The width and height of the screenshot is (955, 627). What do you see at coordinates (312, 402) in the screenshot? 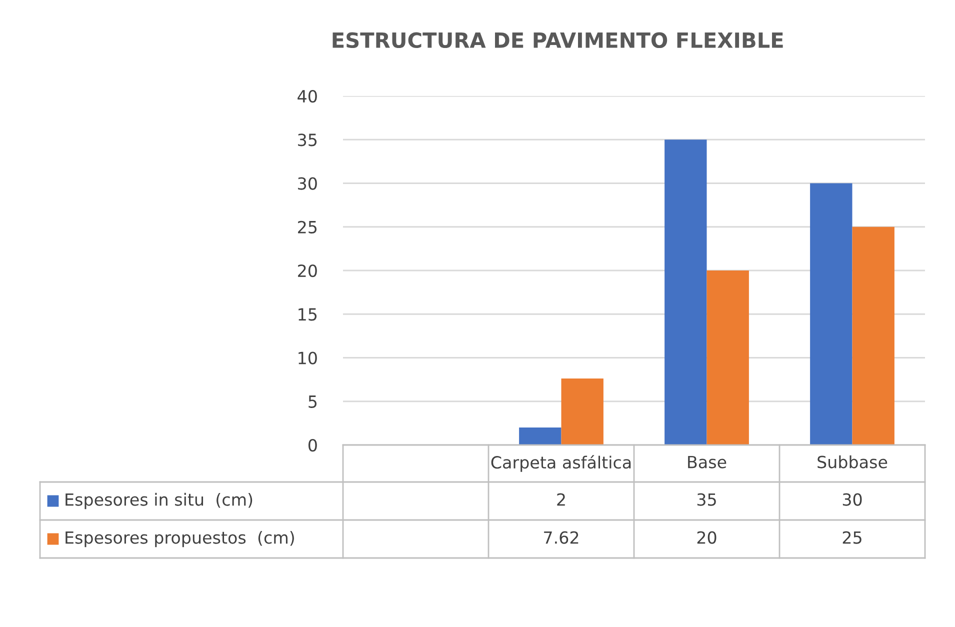
I see `y-tick-label: 5` at bounding box center [312, 402].